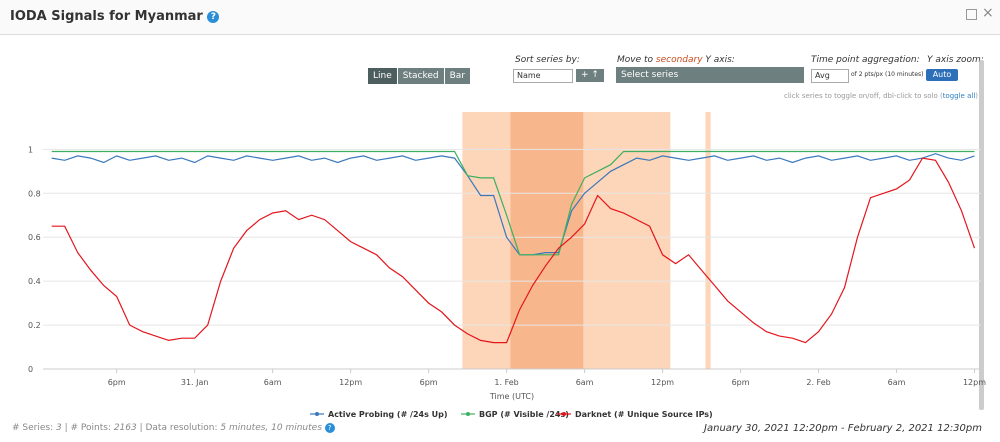 The height and width of the screenshot is (442, 1000). I want to click on close-icon: ×, so click(988, 13).